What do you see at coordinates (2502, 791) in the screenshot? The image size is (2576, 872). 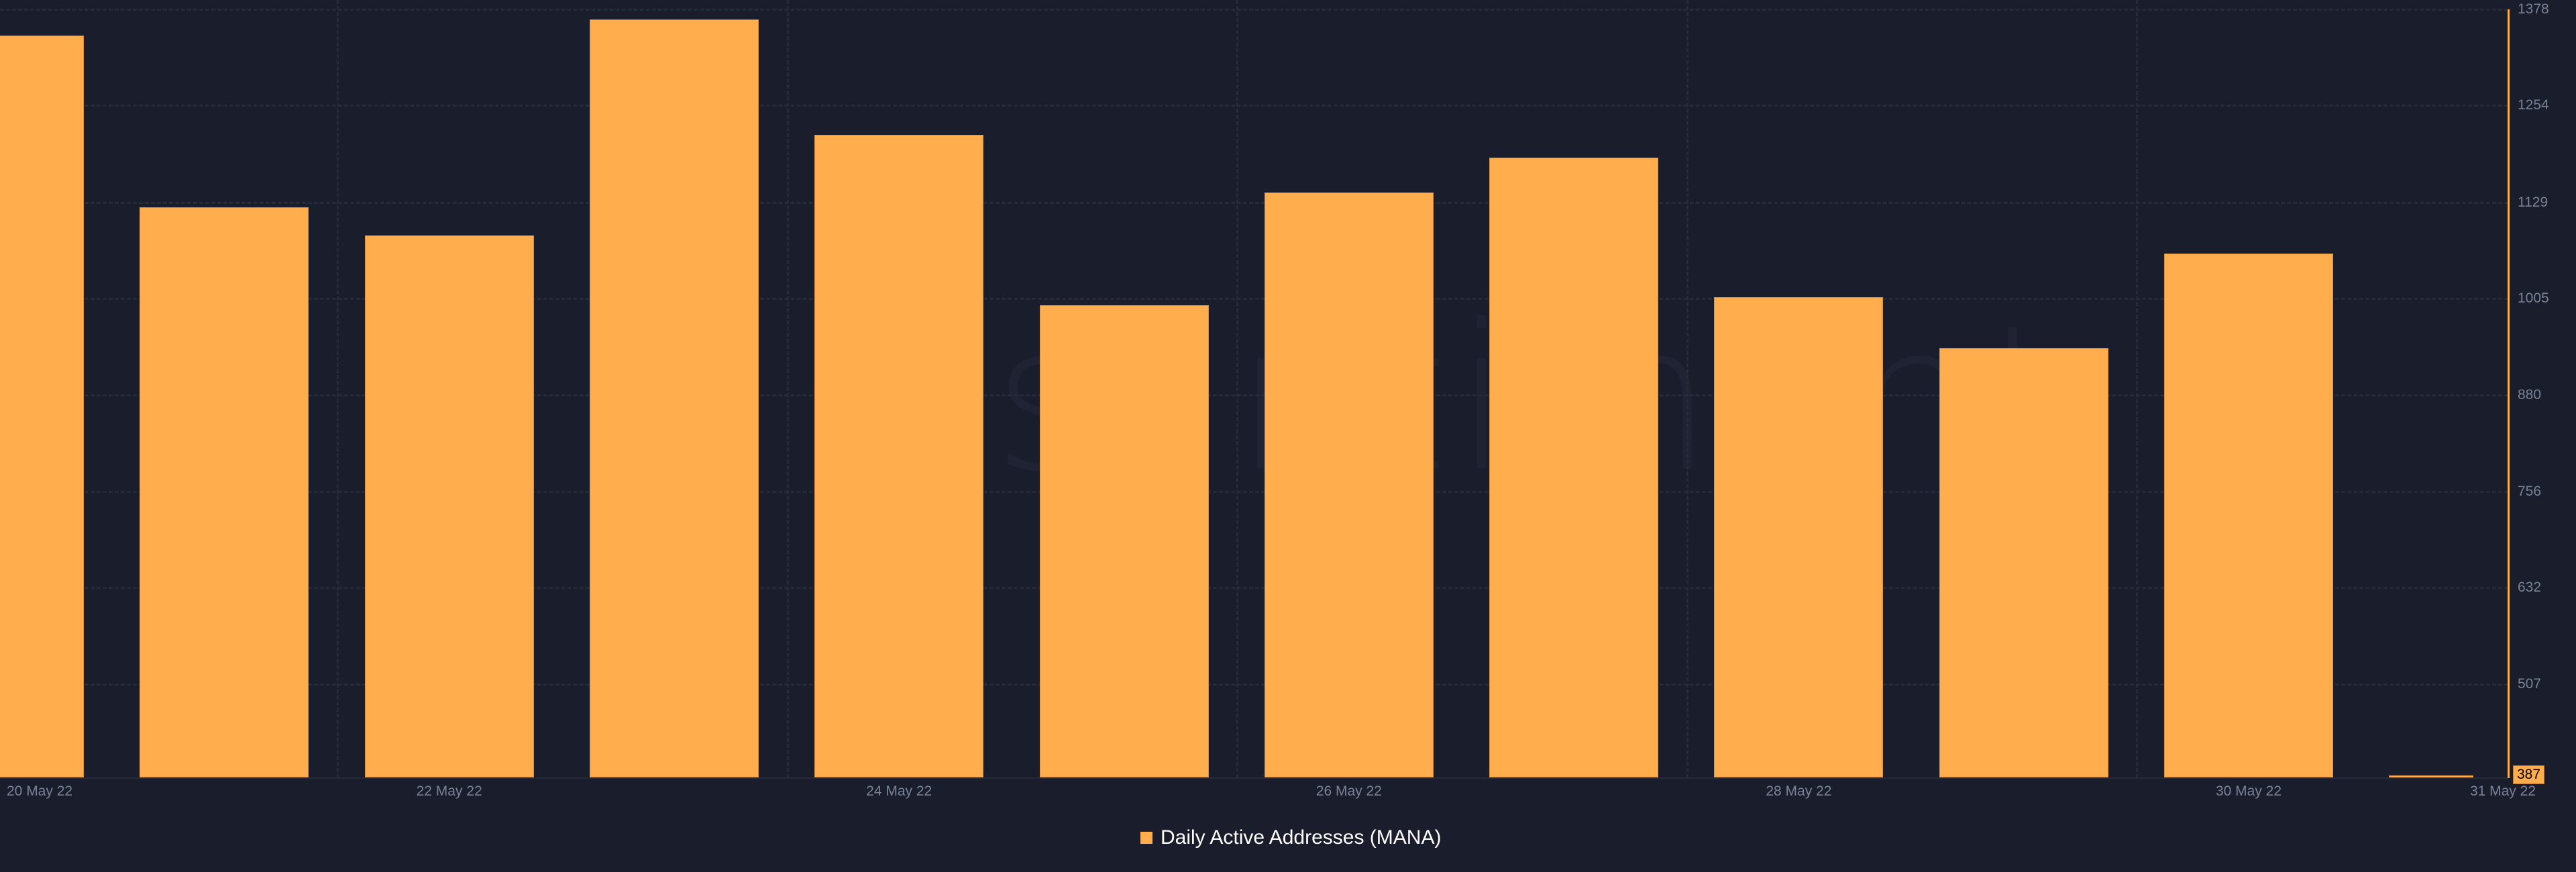 I see `x-tick-label: 31 May 22` at bounding box center [2502, 791].